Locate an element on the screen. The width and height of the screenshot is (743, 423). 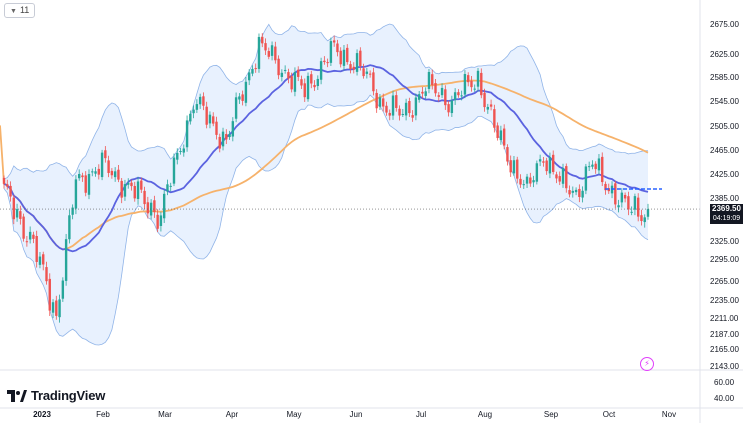
countdown-timer: 04:19:09 is located at coordinates (726, 218).